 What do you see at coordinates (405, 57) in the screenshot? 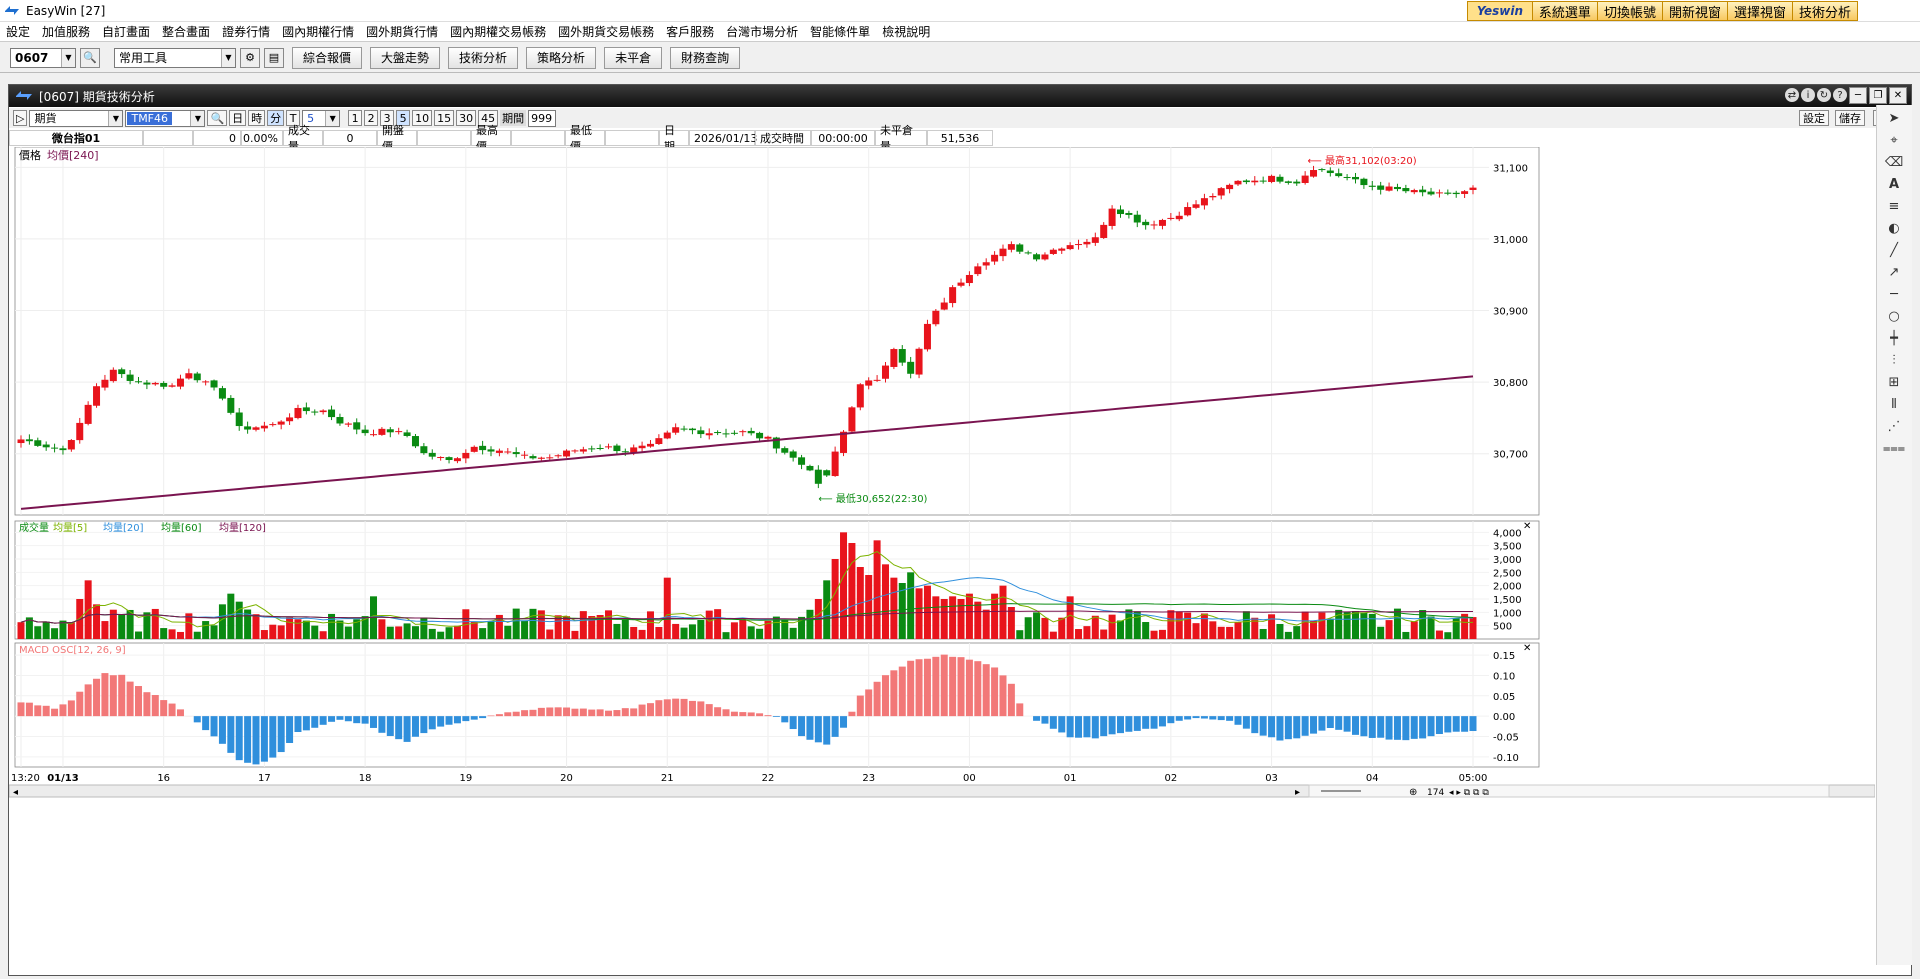
I see `market-trend-button: 大盤走勢` at bounding box center [405, 57].